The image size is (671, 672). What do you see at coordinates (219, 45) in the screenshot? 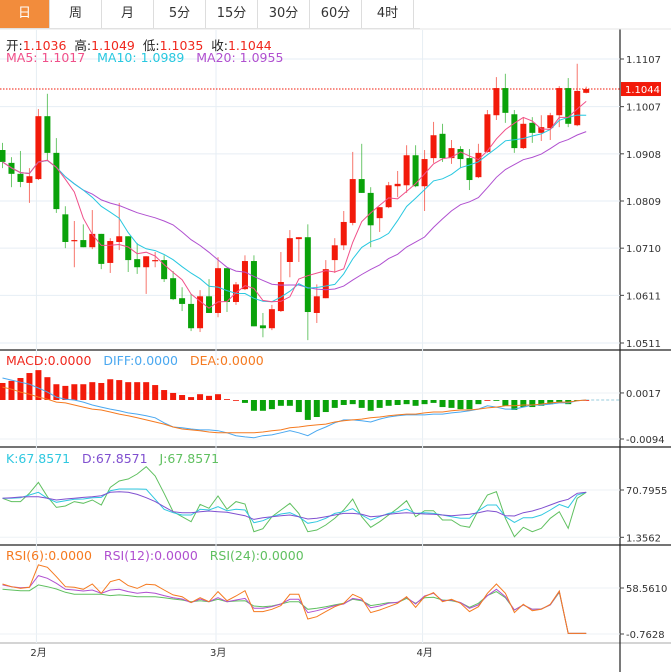
I see `close-label: 收:` at bounding box center [219, 45].